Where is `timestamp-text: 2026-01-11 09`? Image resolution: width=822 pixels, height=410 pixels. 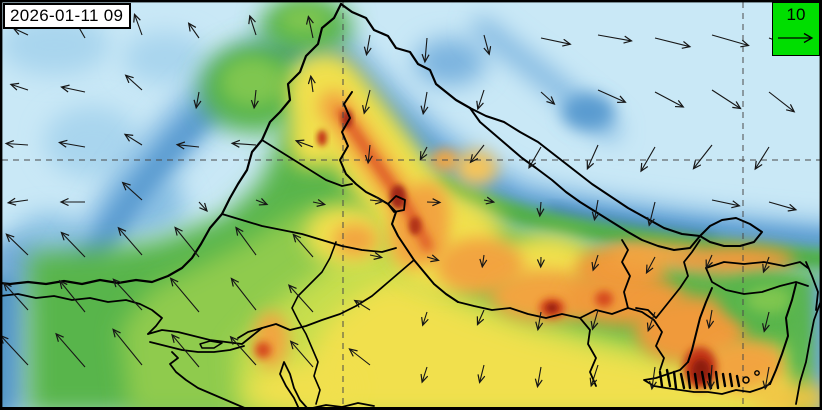
timestamp-text: 2026-01-11 09 is located at coordinates (67, 15).